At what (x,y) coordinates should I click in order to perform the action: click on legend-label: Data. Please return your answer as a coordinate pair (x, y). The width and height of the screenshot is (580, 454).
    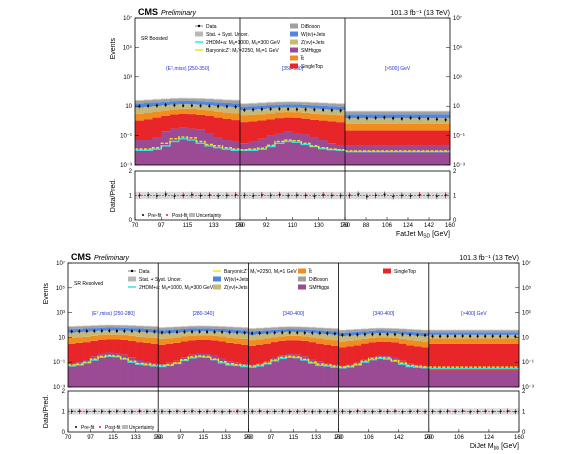
    Looking at the image, I should click on (144, 272).